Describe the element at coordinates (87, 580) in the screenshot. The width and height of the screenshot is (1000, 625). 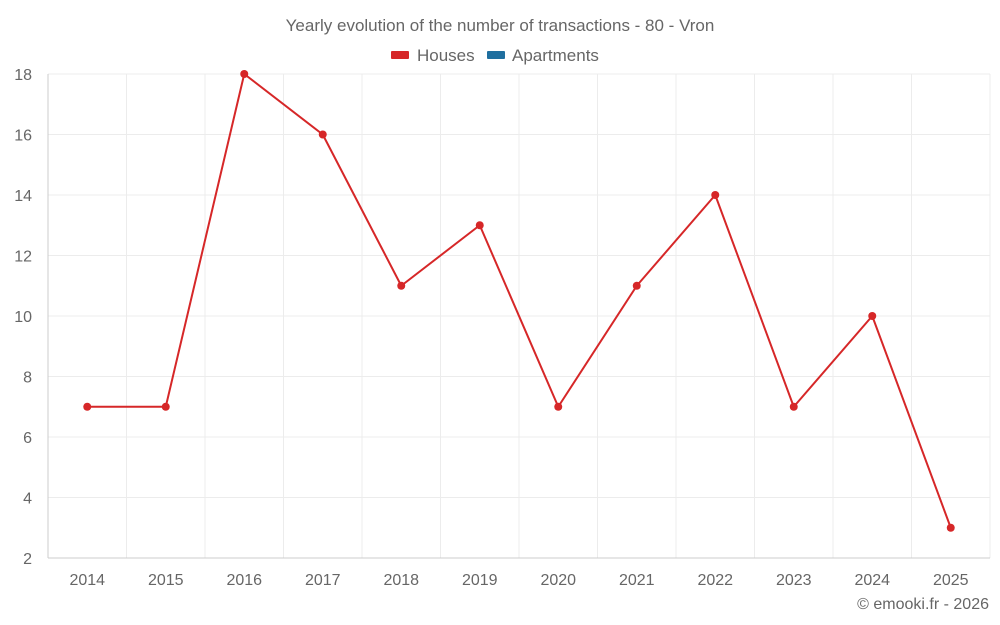
I see `x-tick-label: 2014` at that location.